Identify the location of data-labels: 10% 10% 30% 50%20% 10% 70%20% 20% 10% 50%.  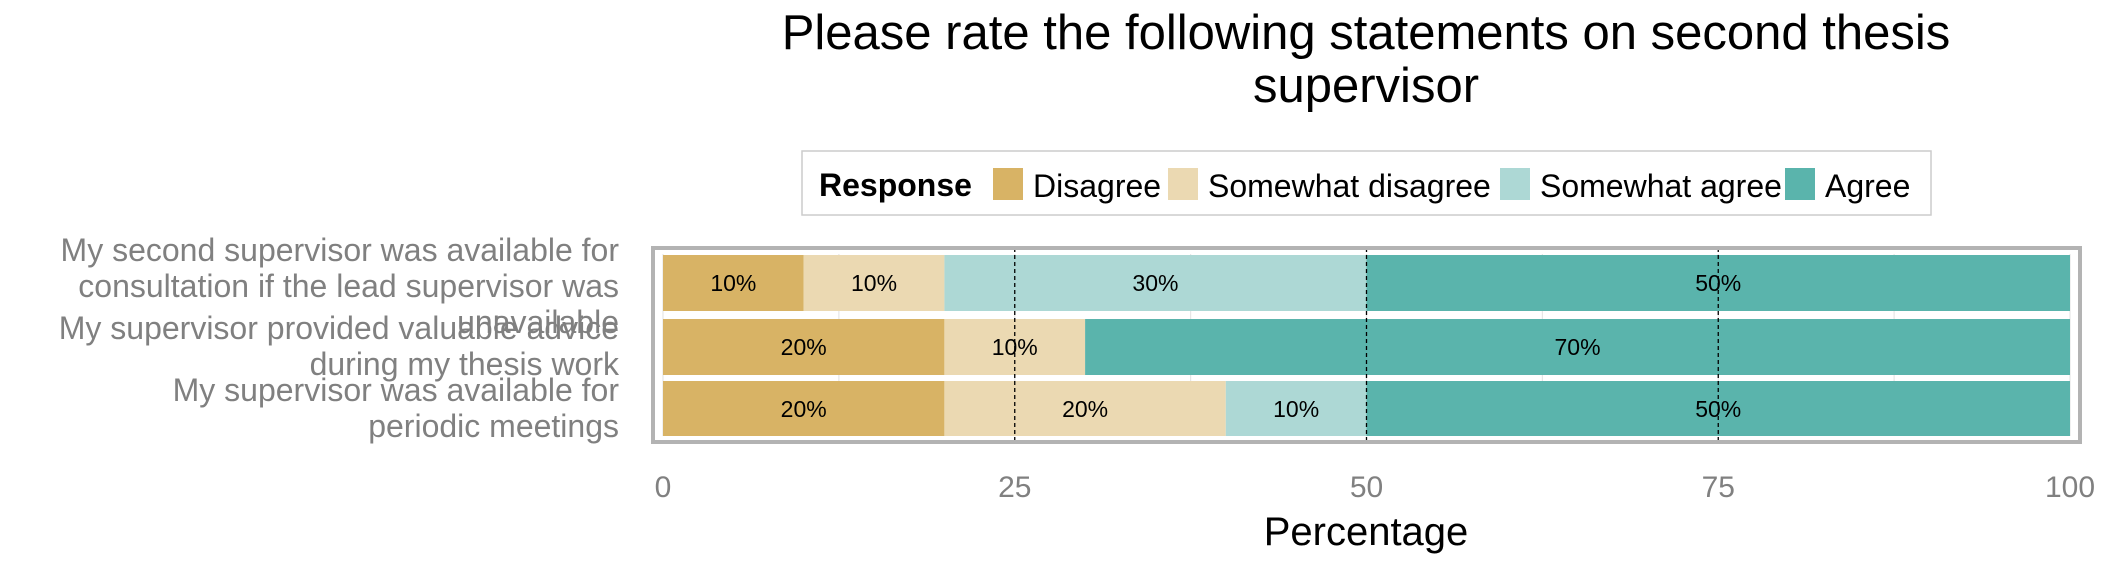
(1225, 346).